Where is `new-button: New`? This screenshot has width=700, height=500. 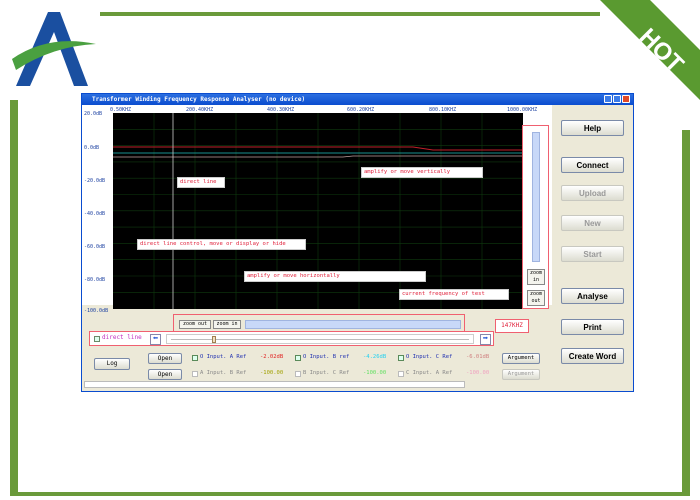
new-button: New is located at coordinates (592, 223).